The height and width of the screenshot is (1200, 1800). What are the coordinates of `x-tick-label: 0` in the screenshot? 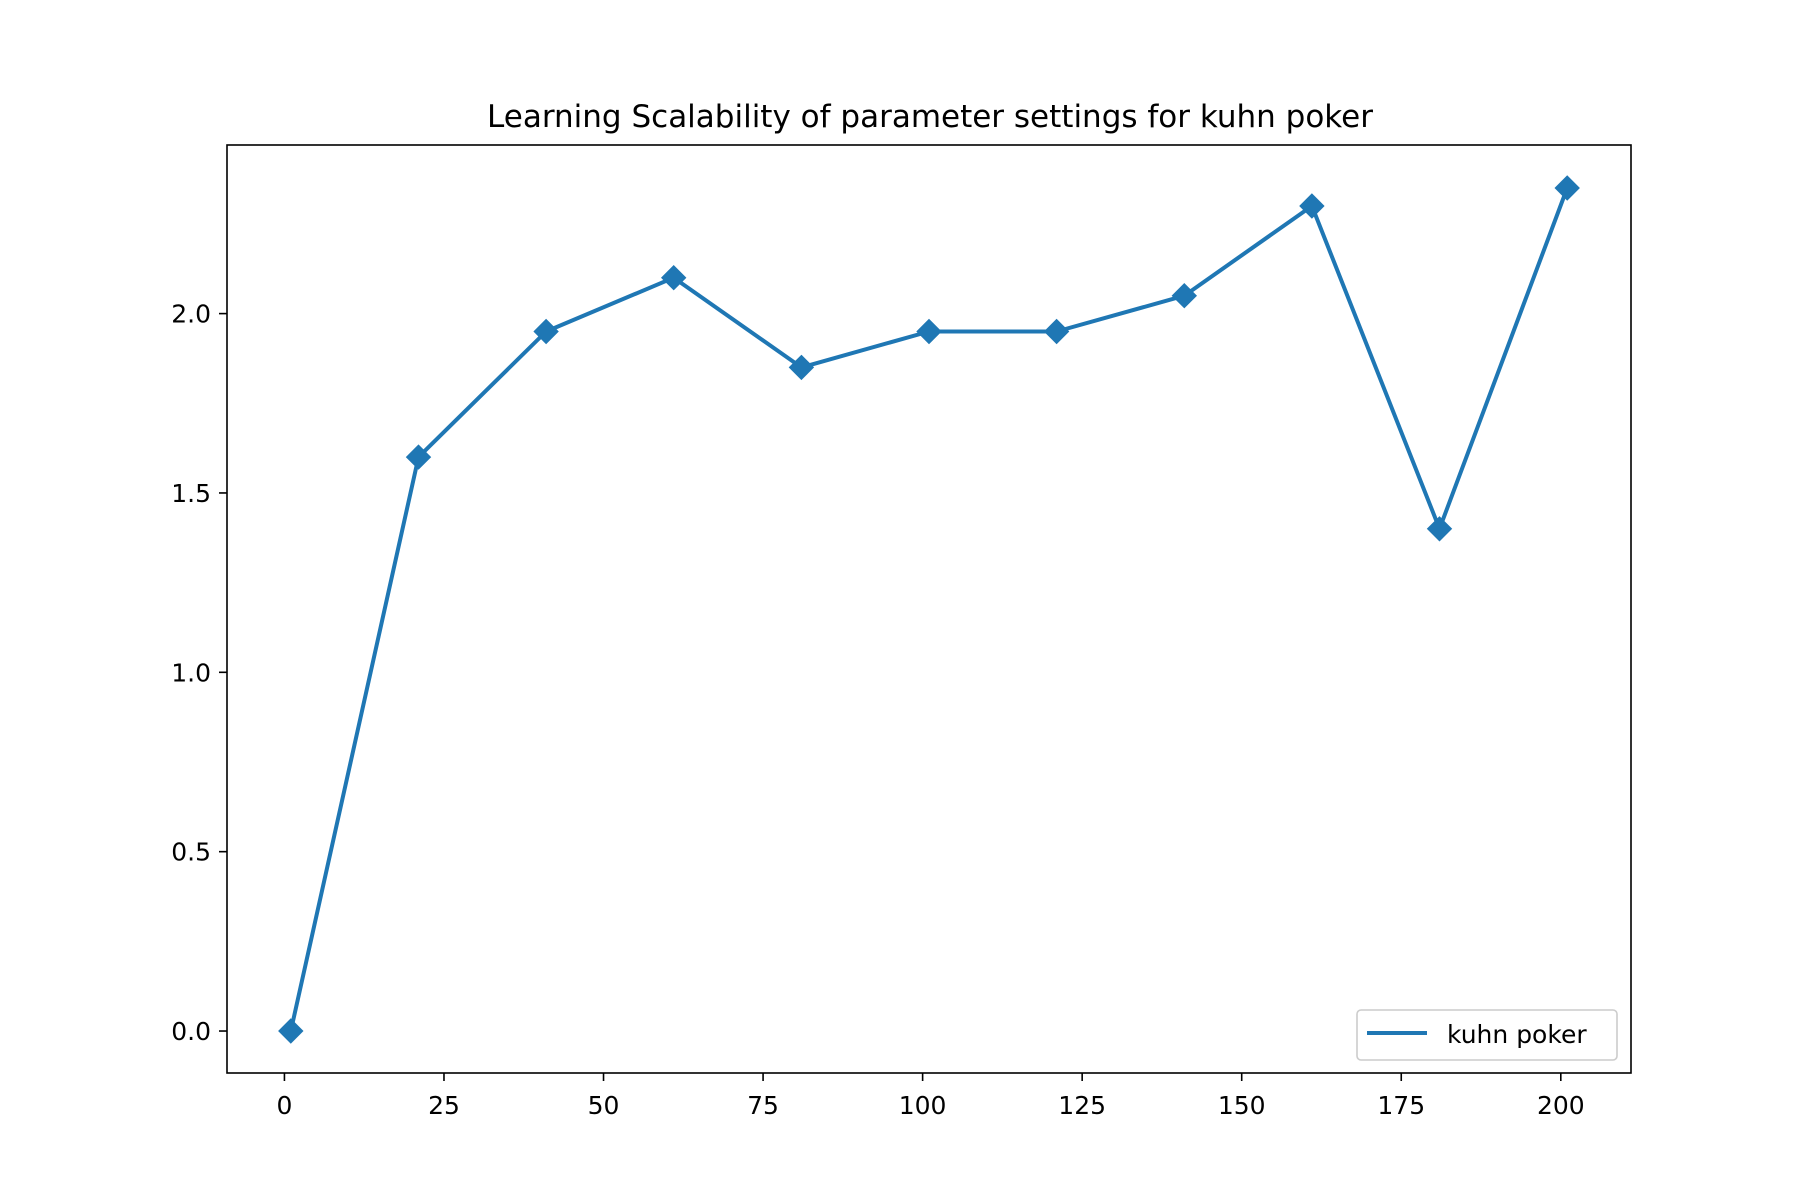 It's located at (284, 1105).